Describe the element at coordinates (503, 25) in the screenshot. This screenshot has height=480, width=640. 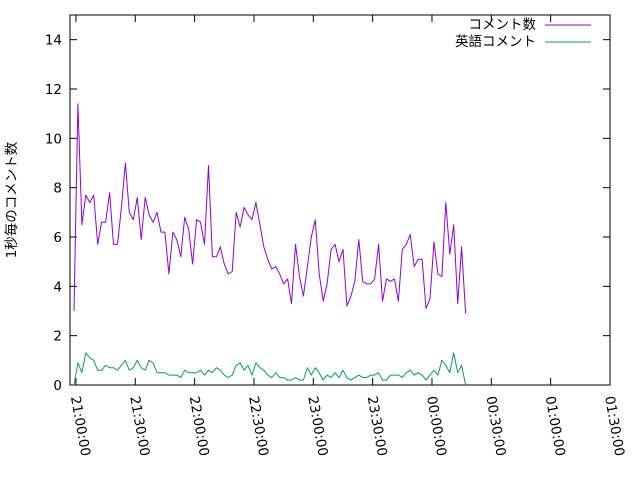
I see `legend-label-0: コメント数` at that location.